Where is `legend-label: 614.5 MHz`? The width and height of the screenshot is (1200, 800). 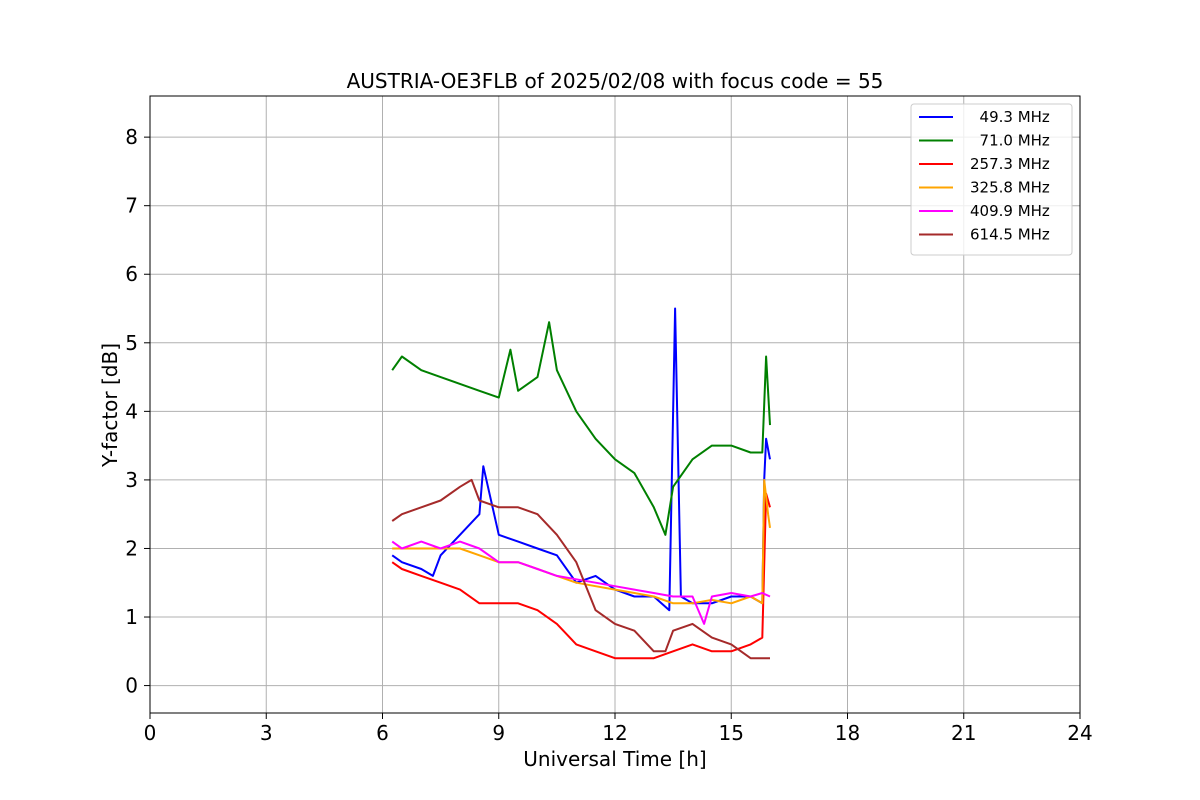
legend-label: 614.5 MHz is located at coordinates (1010, 235).